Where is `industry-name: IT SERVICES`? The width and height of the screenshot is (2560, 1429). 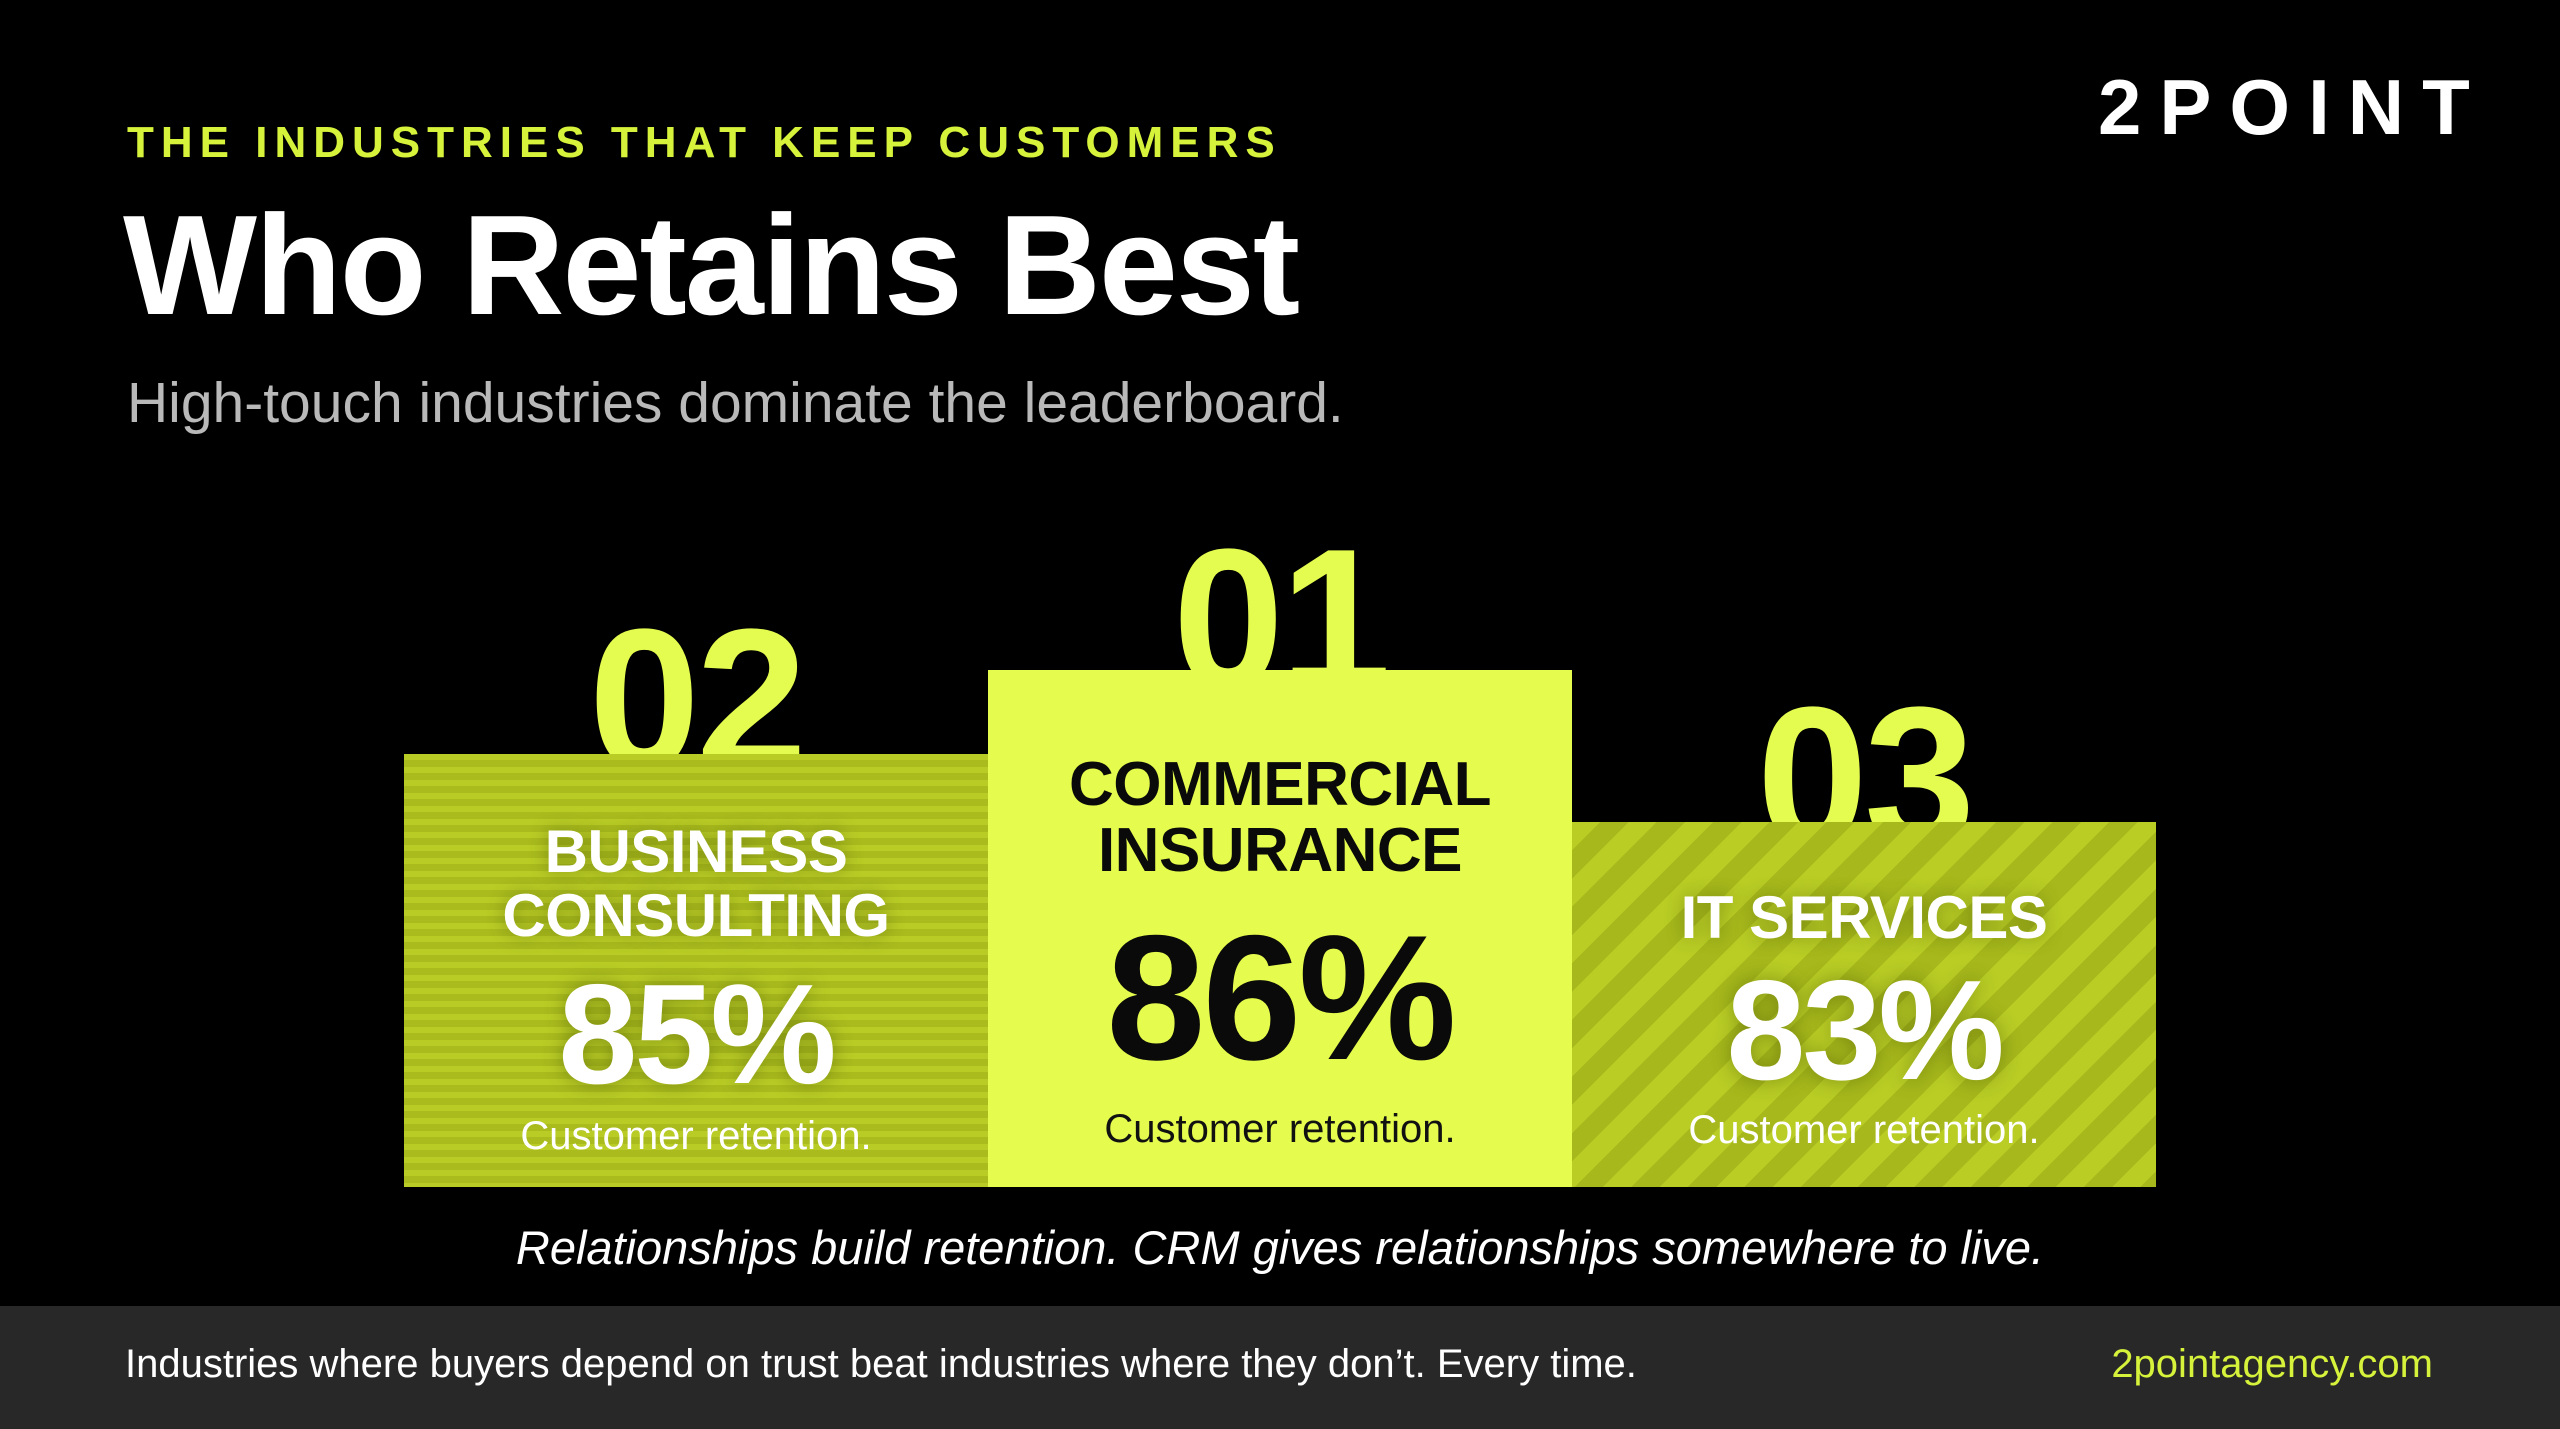
industry-name: IT SERVICES is located at coordinates (1864, 917).